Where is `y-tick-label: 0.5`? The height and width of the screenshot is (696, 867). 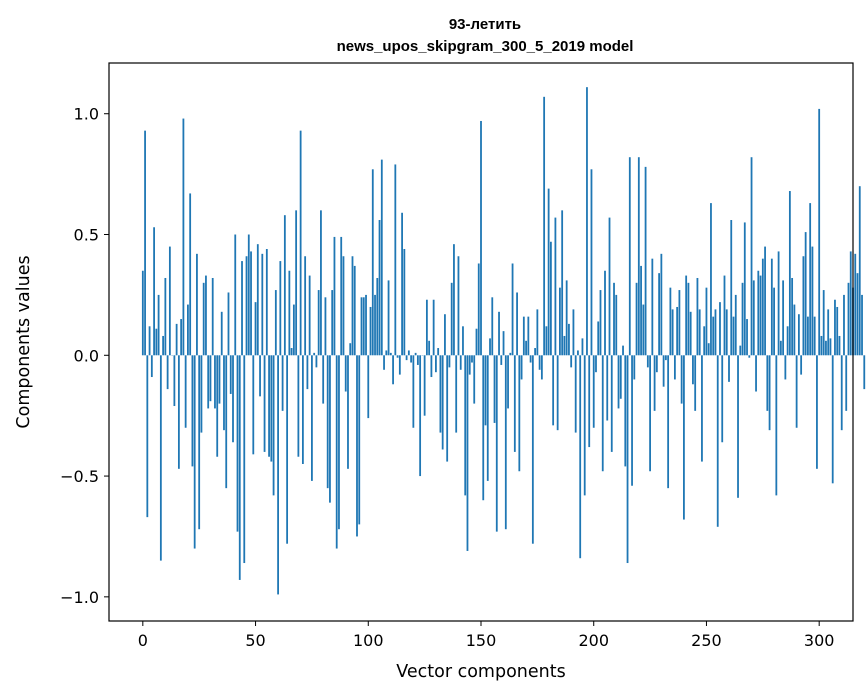
y-tick-label: 0.5 is located at coordinates (86, 235).